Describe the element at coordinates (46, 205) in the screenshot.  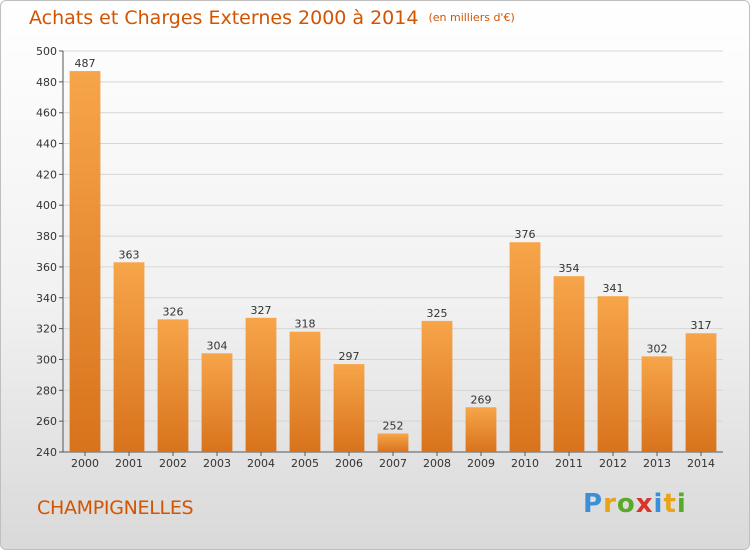
I see `y-tick-label: 400` at that location.